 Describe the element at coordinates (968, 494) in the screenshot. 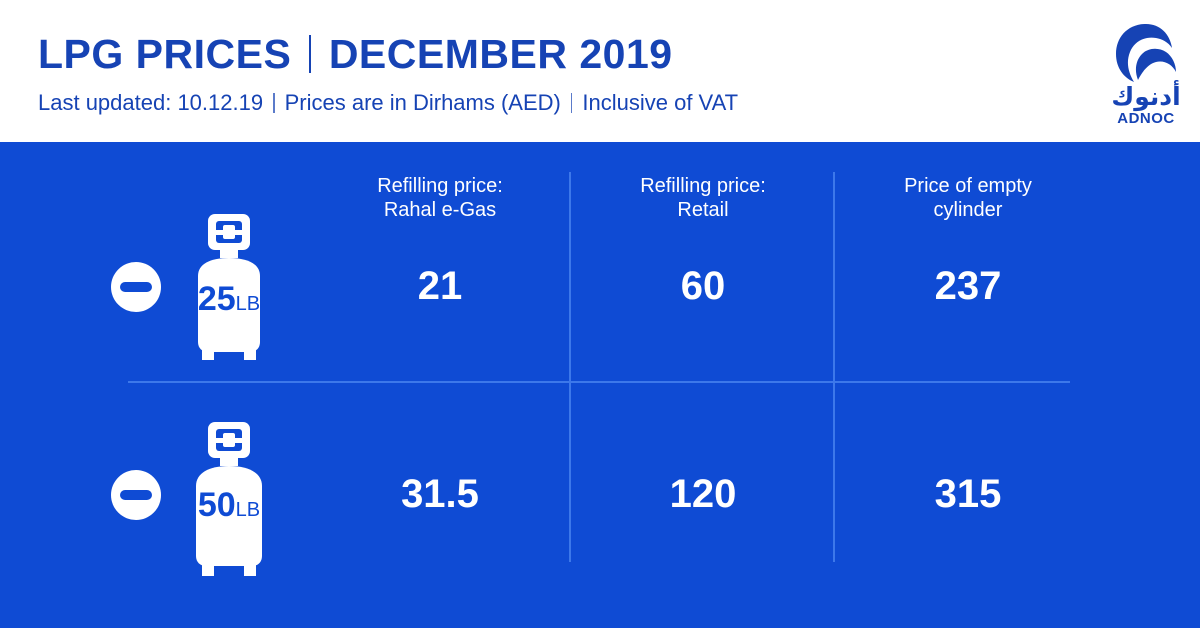

I see `price-empty-cylinder: 315` at that location.